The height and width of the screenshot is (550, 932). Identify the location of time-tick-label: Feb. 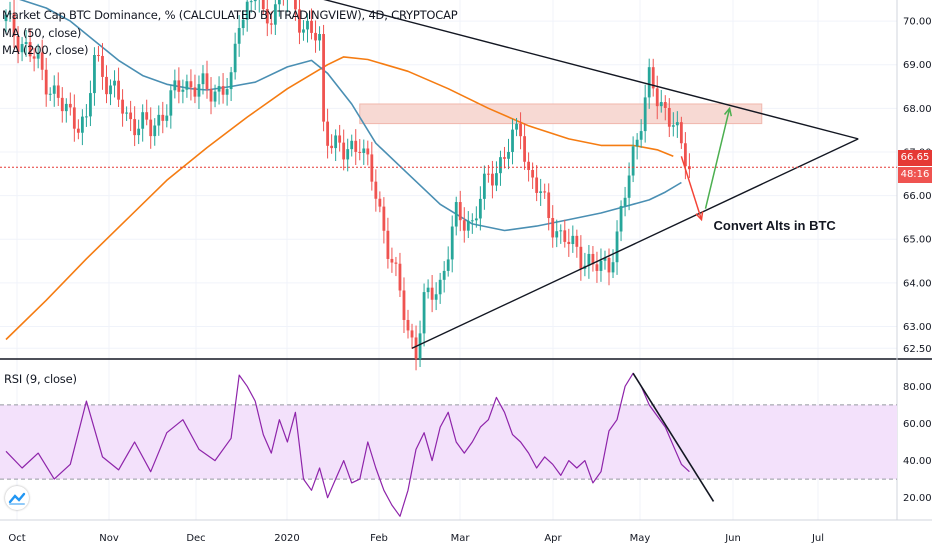
(379, 538).